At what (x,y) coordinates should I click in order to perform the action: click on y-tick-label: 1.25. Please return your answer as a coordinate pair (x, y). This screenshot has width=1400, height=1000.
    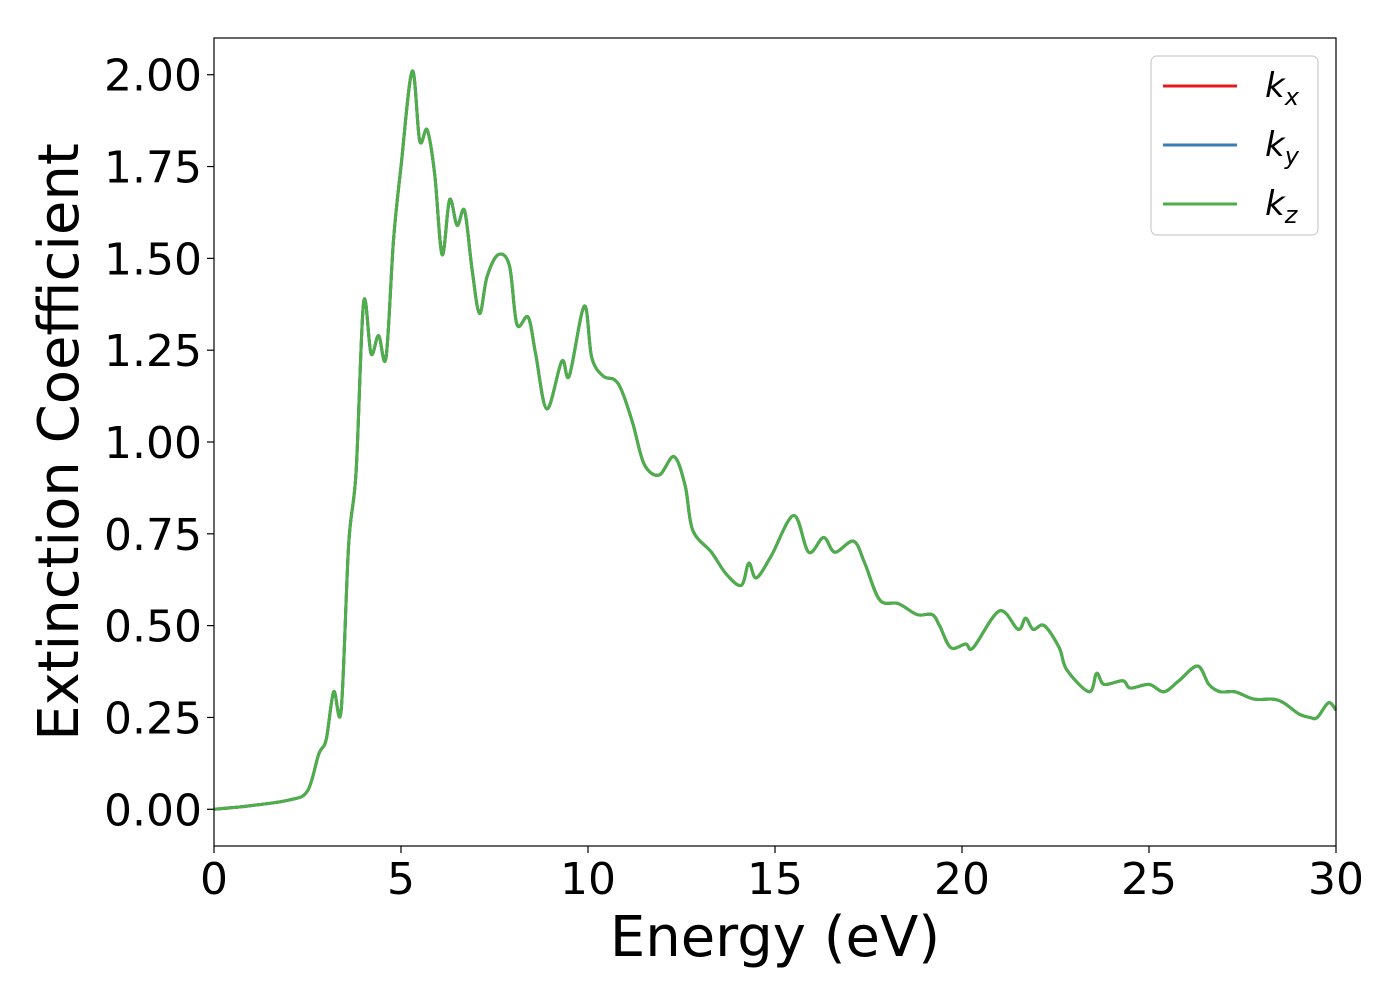
    Looking at the image, I should click on (153, 351).